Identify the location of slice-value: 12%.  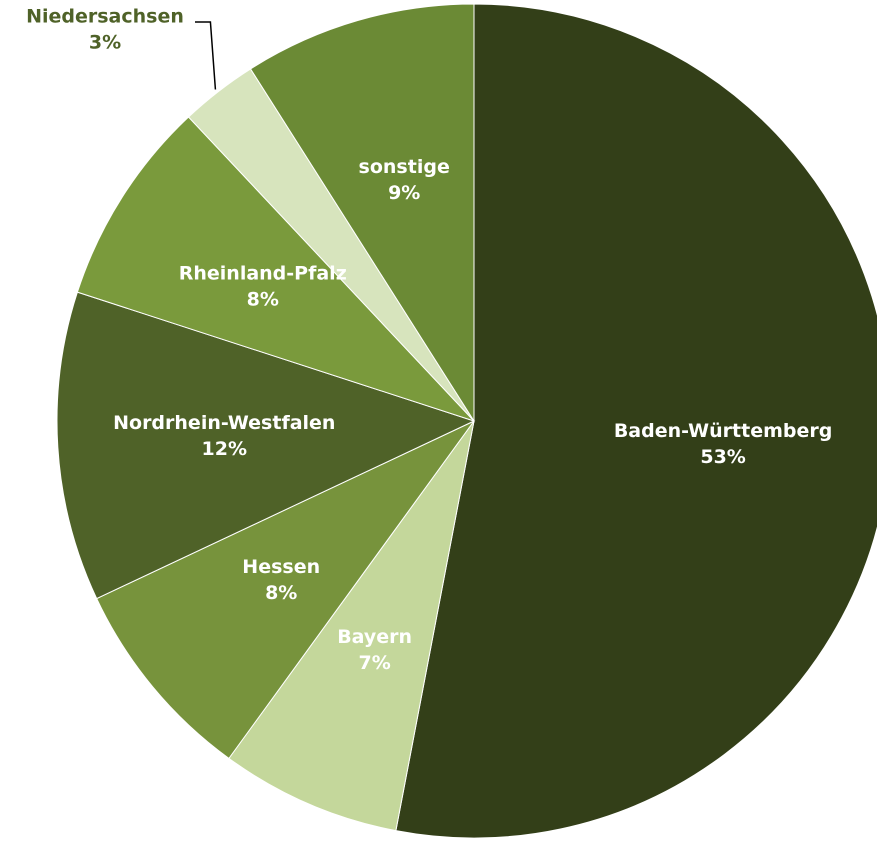
(224, 449).